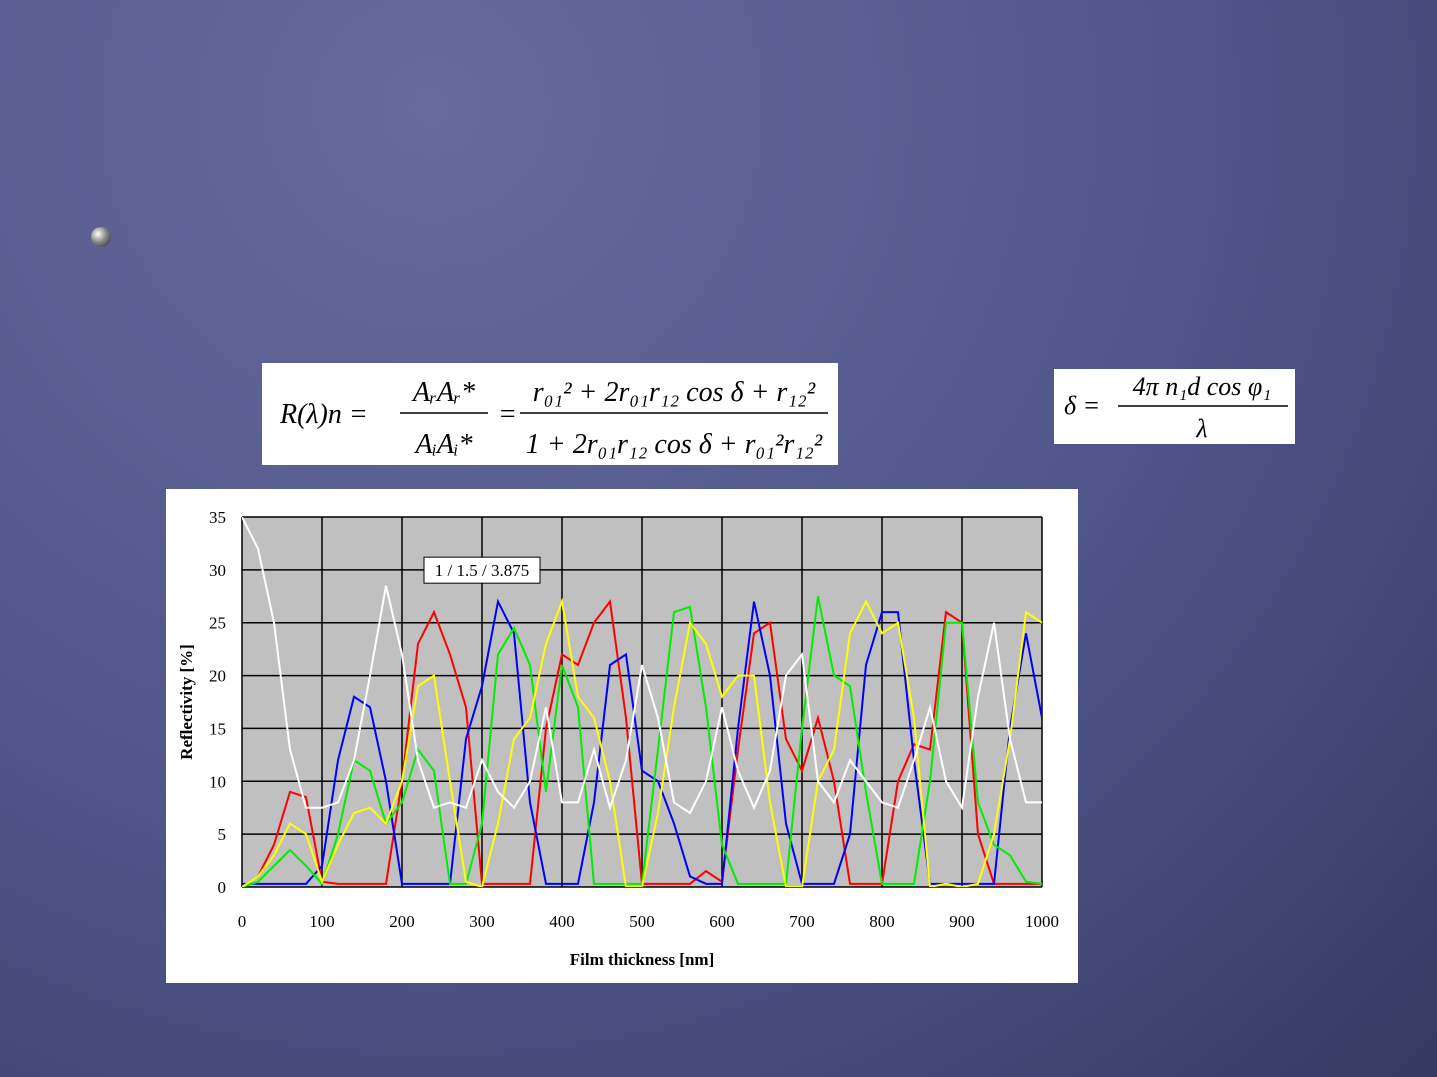  I want to click on y-tick-label: 10, so click(217, 781).